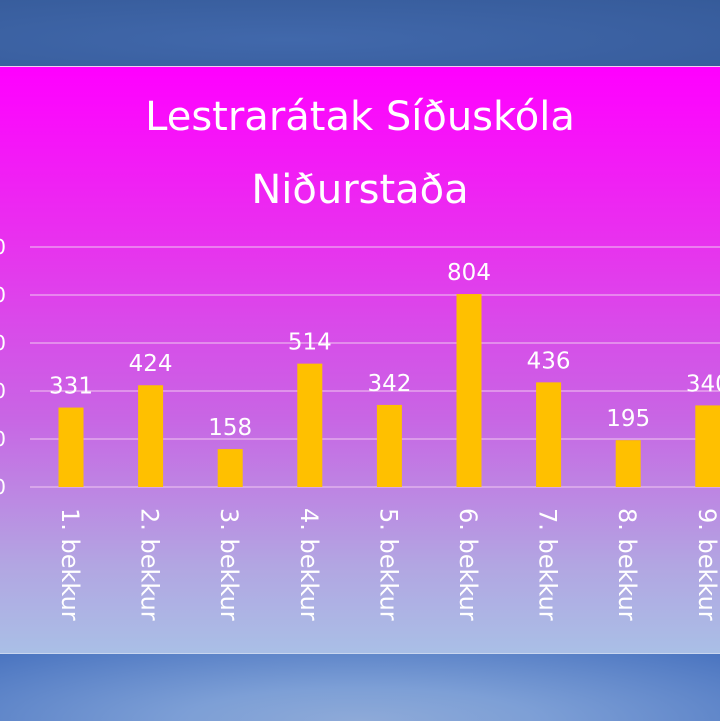  What do you see at coordinates (703, 384) in the screenshot?
I see `data-label: 340` at bounding box center [703, 384].